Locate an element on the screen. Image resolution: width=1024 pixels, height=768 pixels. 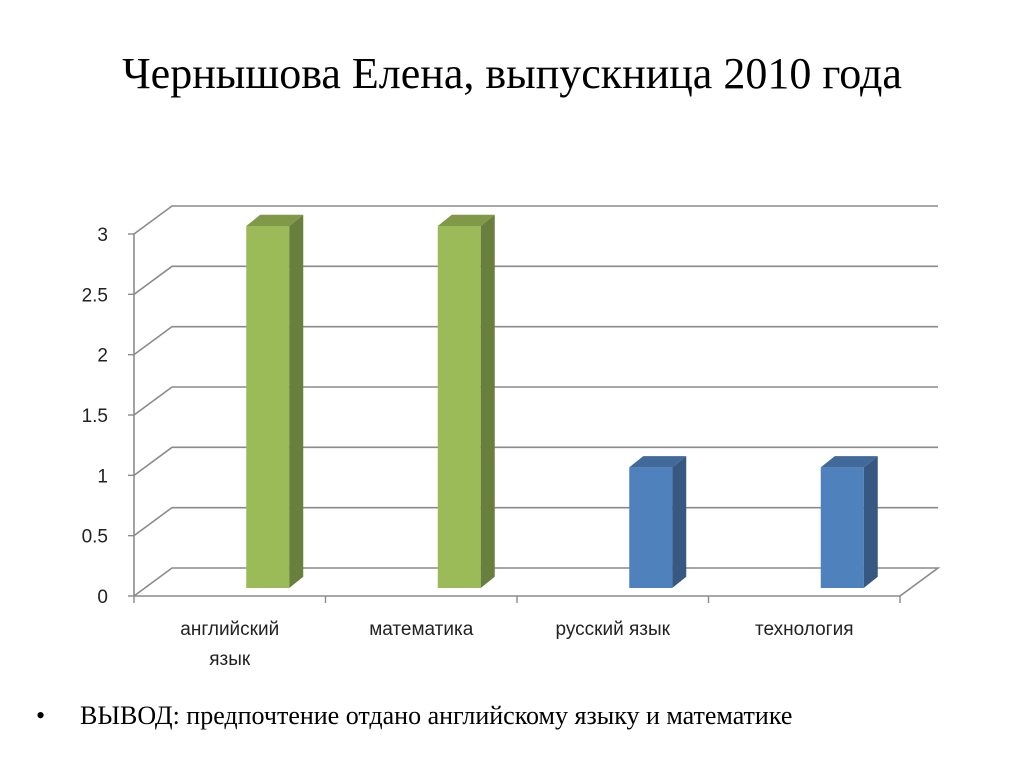
x-category-label: технология is located at coordinates (804, 629).